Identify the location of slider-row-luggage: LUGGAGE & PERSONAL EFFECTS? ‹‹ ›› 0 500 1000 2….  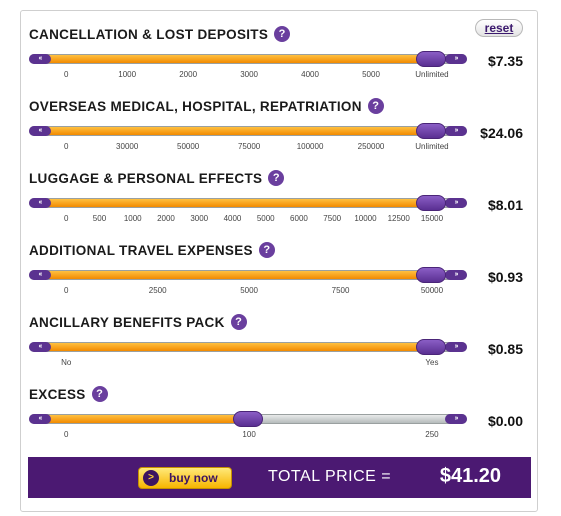
(279, 197).